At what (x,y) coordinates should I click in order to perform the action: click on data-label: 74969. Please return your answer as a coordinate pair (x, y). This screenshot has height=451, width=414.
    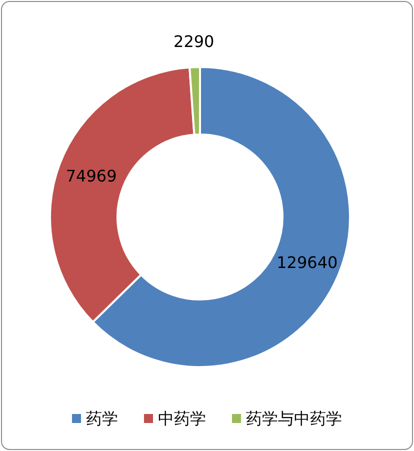
    Looking at the image, I should click on (91, 176).